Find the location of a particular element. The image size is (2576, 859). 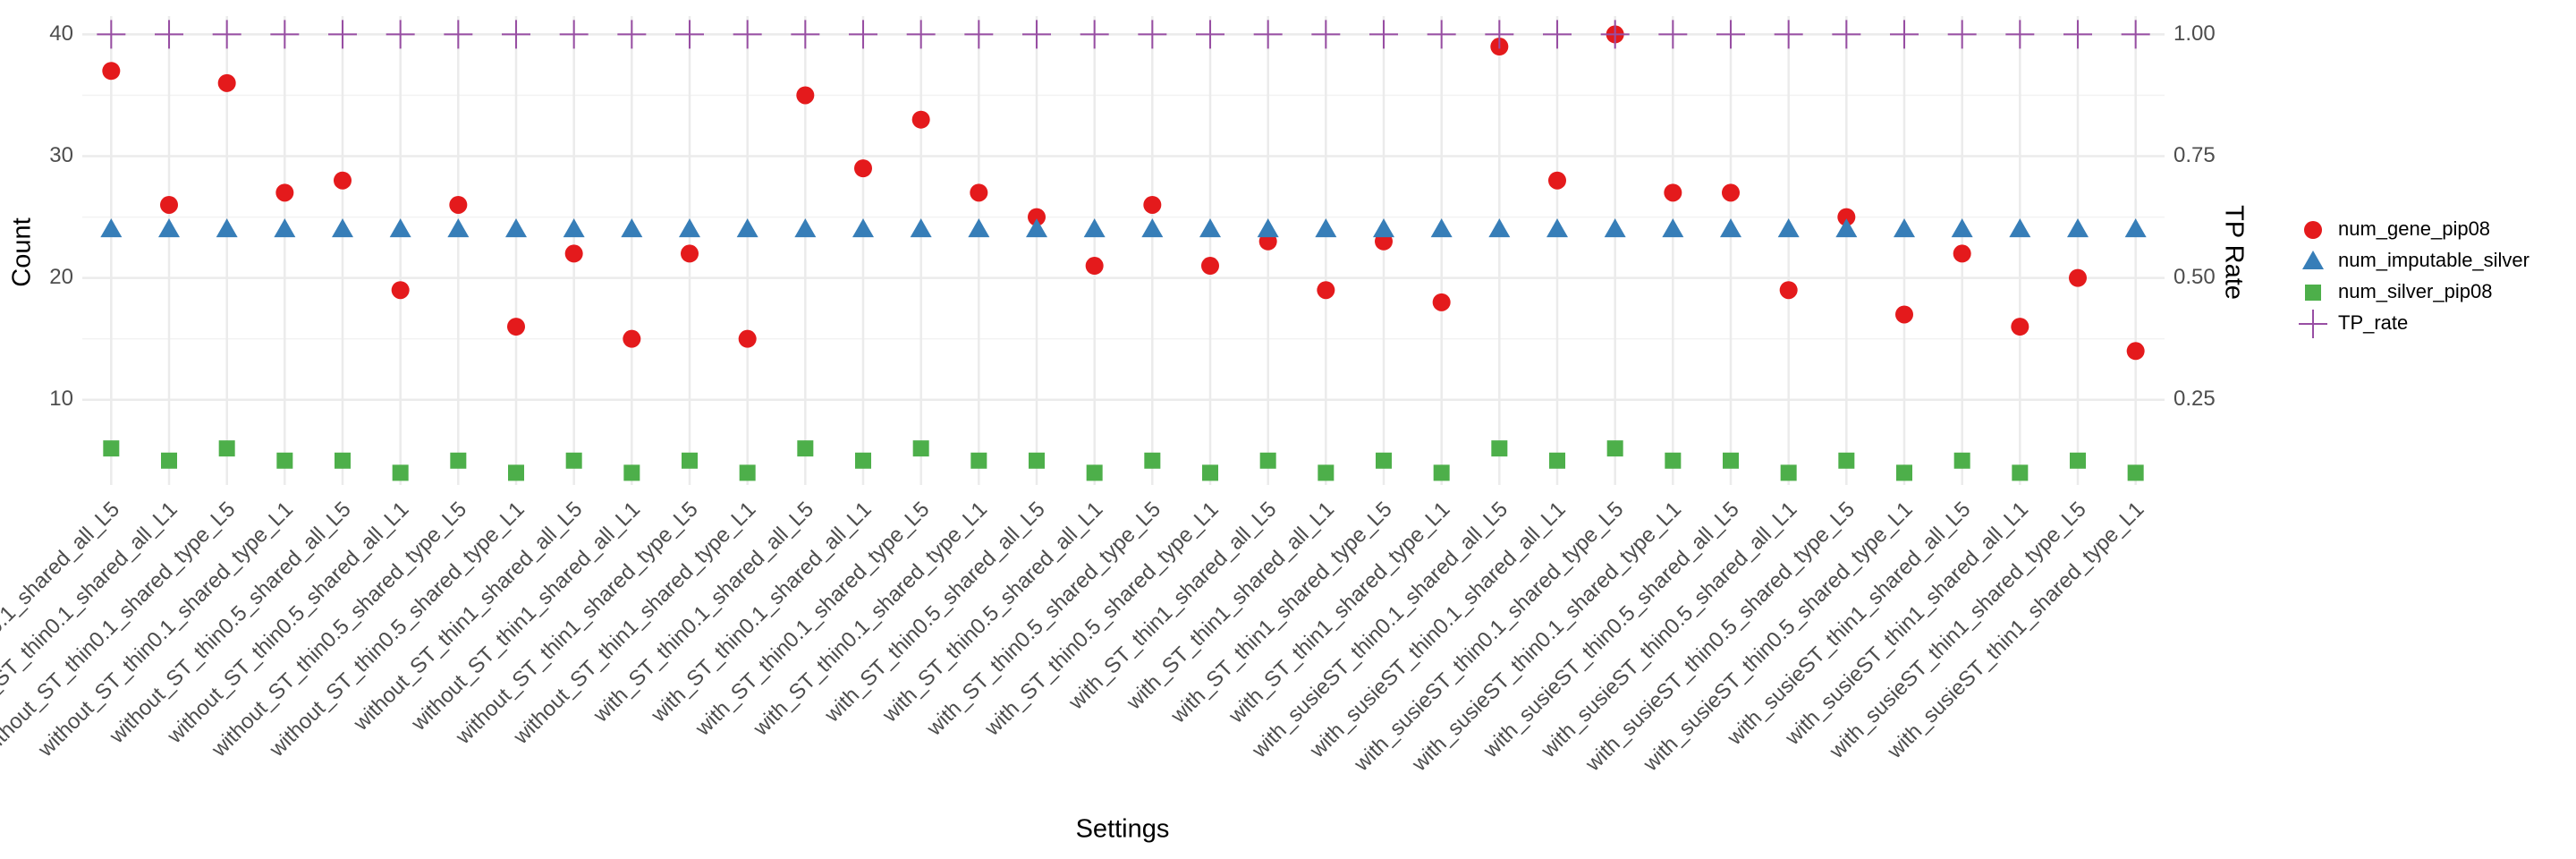

legend-label: num_silver_pip08 is located at coordinates (2415, 291).